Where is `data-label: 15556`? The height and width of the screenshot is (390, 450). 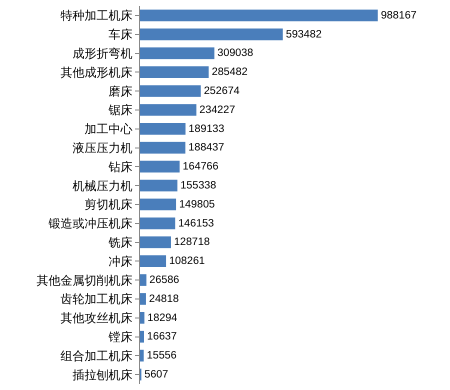
data-label: 15556 is located at coordinates (161, 356).